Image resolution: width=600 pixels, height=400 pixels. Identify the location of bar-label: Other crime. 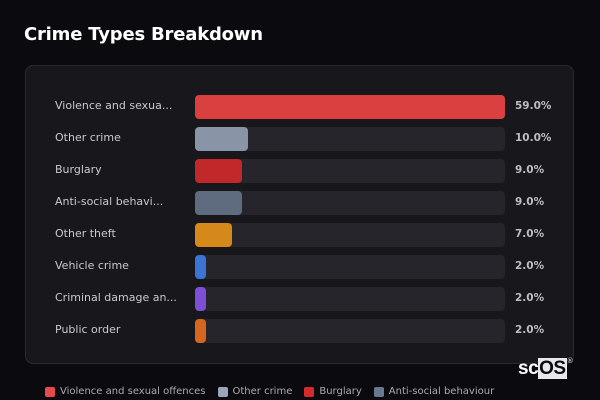
(88, 137).